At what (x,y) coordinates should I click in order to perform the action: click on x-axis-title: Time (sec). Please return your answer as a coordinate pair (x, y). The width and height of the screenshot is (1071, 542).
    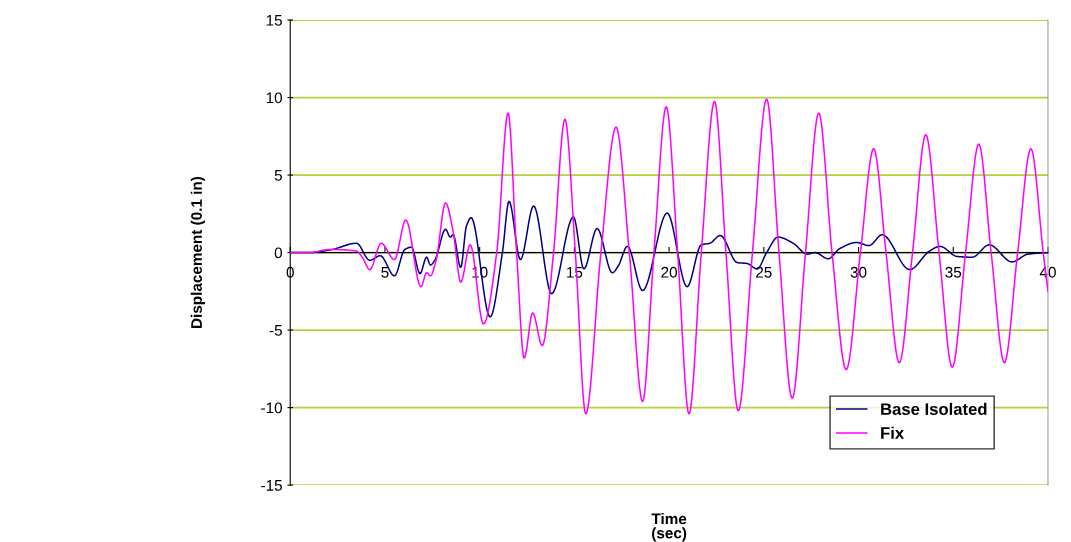
    Looking at the image, I should click on (669, 527).